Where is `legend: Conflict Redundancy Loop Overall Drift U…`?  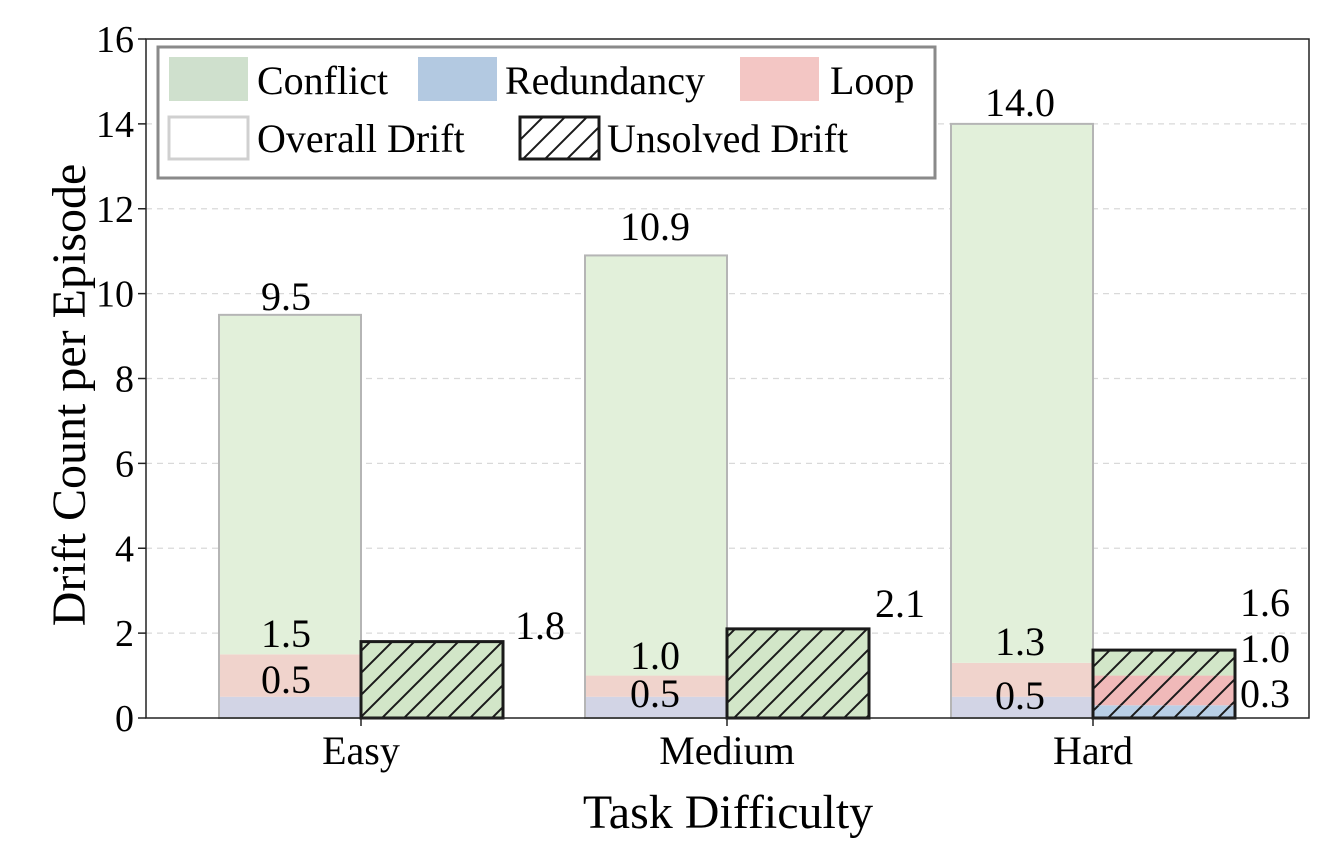
legend: Conflict Redundancy Loop Overall Drift U… is located at coordinates (546, 112).